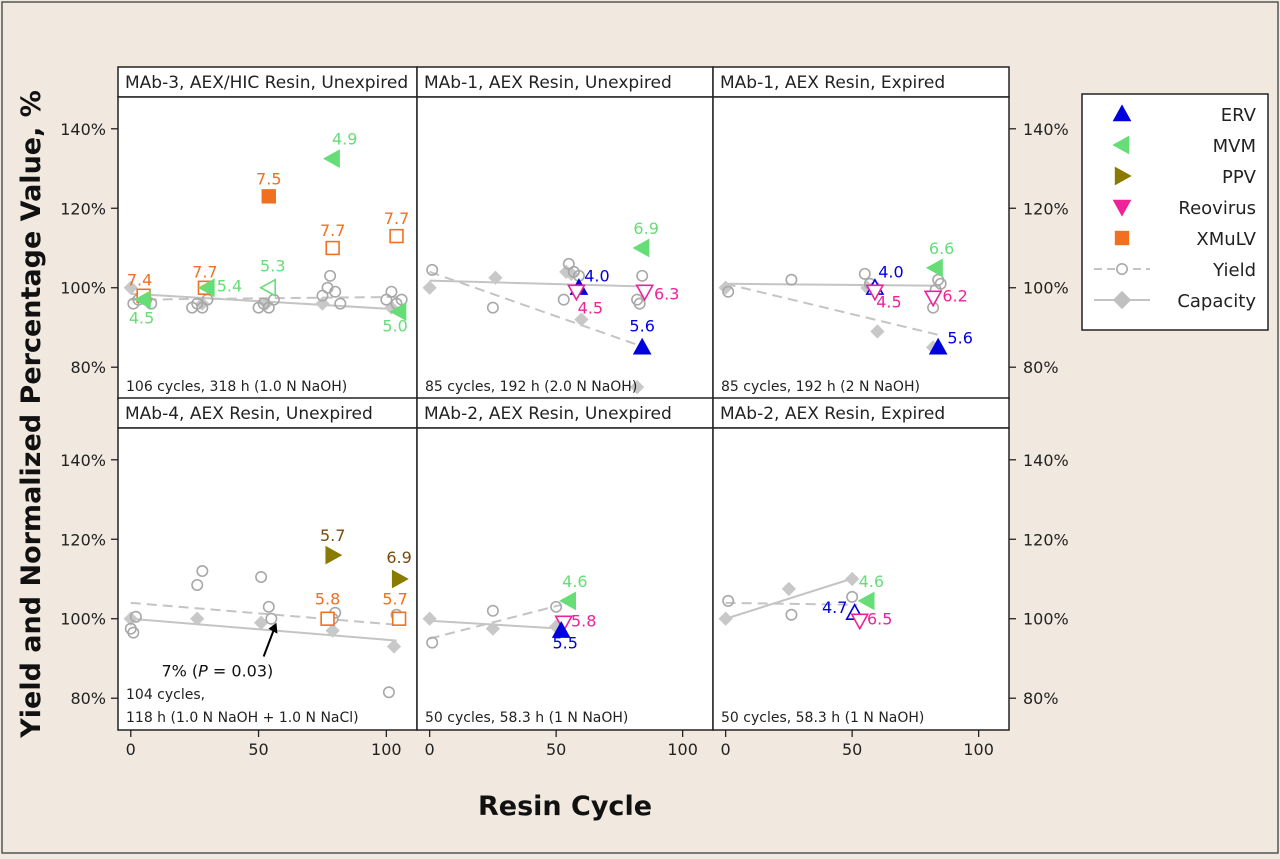 The width and height of the screenshot is (1280, 859). Describe the element at coordinates (217, 670) in the screenshot. I see `trend-significance-annotation: 7% (P = 0.03)` at that location.